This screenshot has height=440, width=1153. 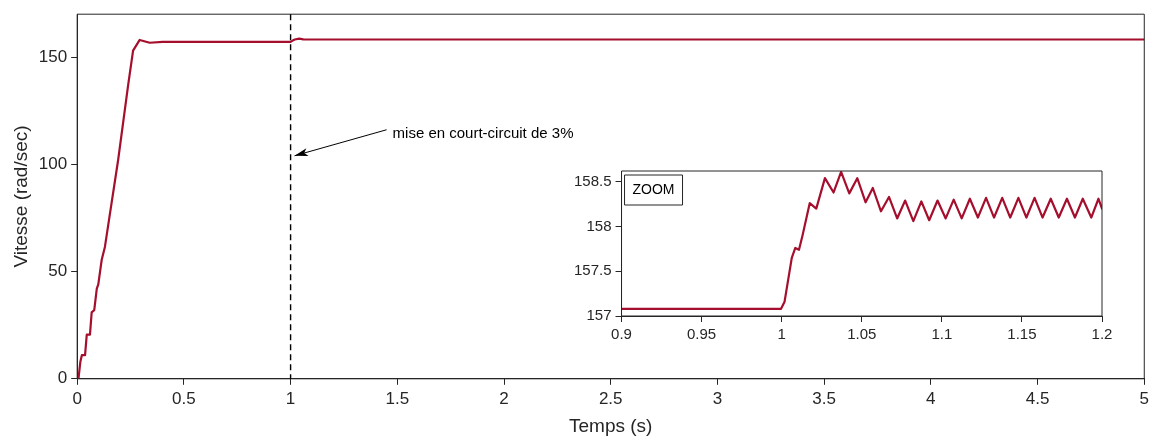 What do you see at coordinates (592, 180) in the screenshot?
I see `y-tick-label: 158.5` at bounding box center [592, 180].